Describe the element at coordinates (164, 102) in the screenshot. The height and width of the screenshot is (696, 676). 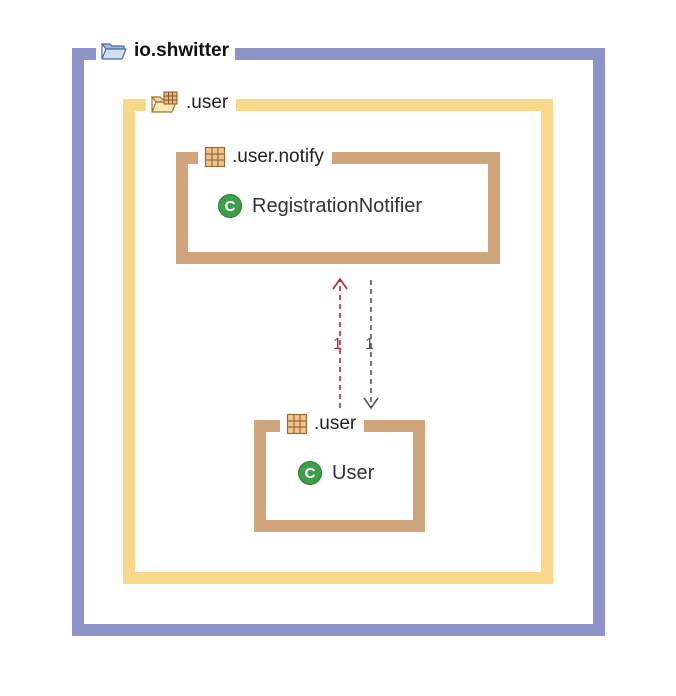
I see `open-package-folder-icon` at that location.